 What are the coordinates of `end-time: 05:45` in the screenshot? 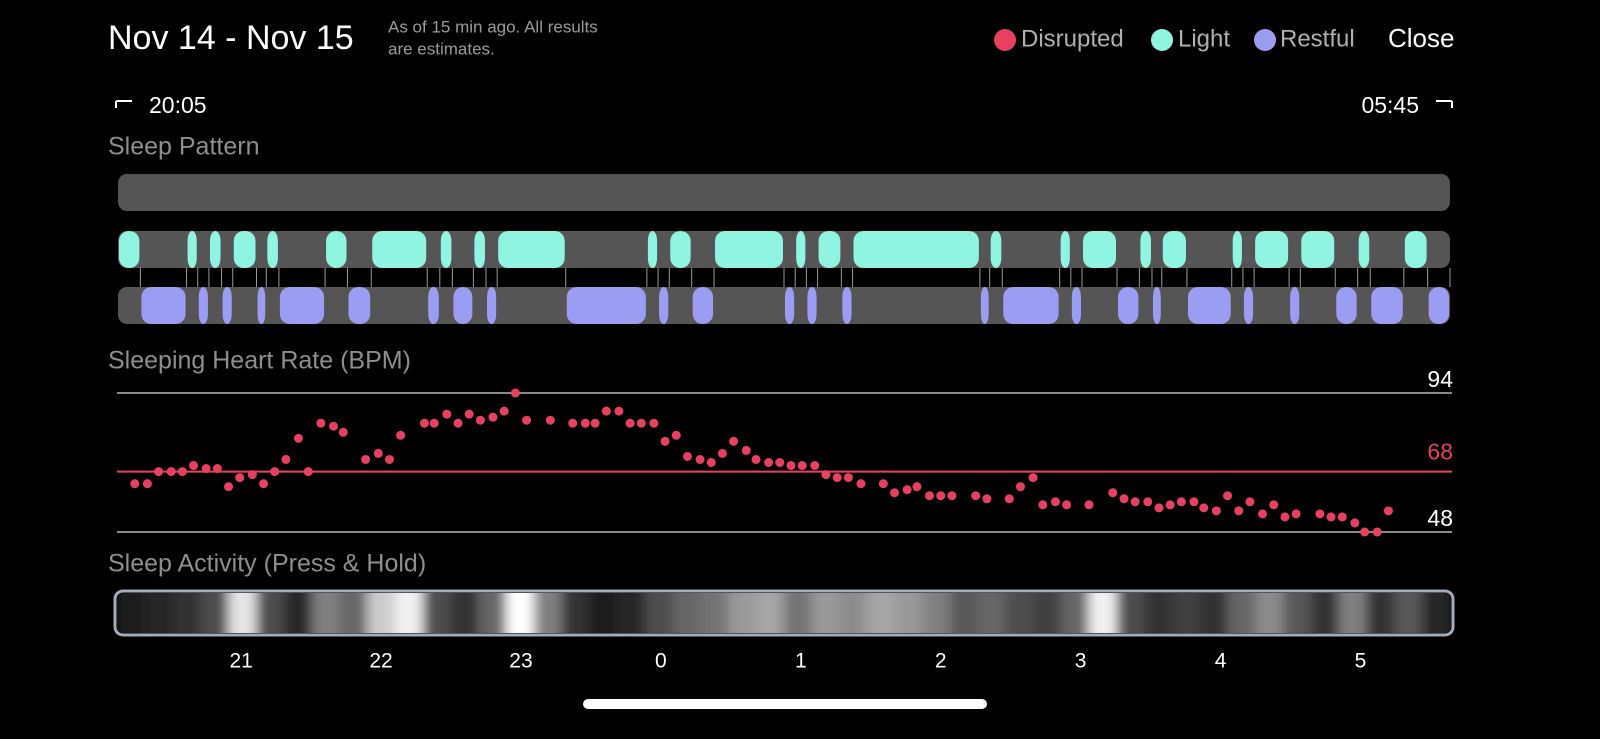 It's located at (1390, 105).